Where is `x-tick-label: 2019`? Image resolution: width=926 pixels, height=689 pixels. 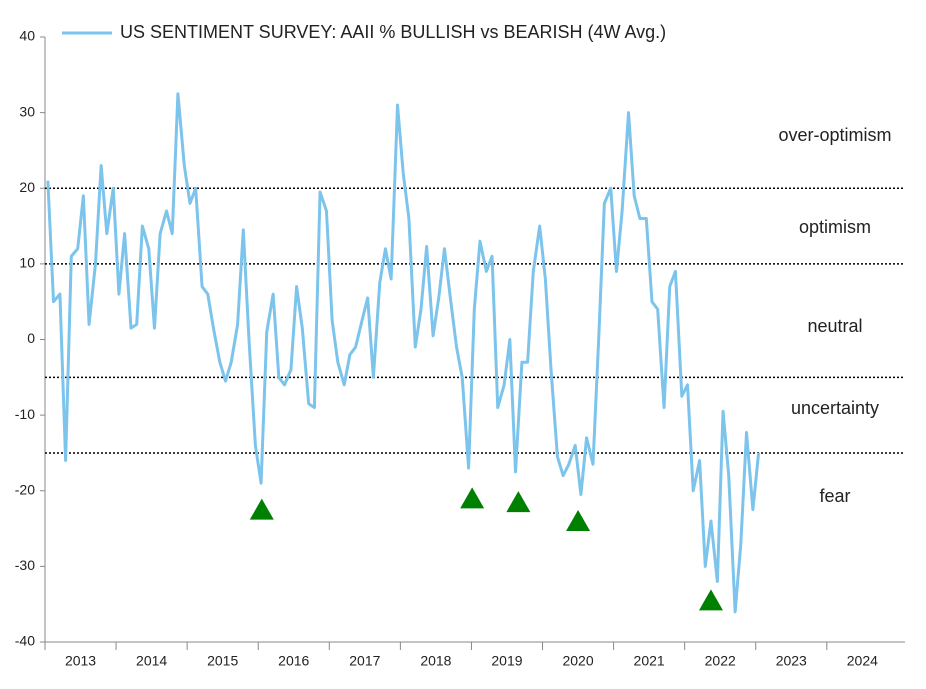 x-tick-label: 2019 is located at coordinates (506, 661).